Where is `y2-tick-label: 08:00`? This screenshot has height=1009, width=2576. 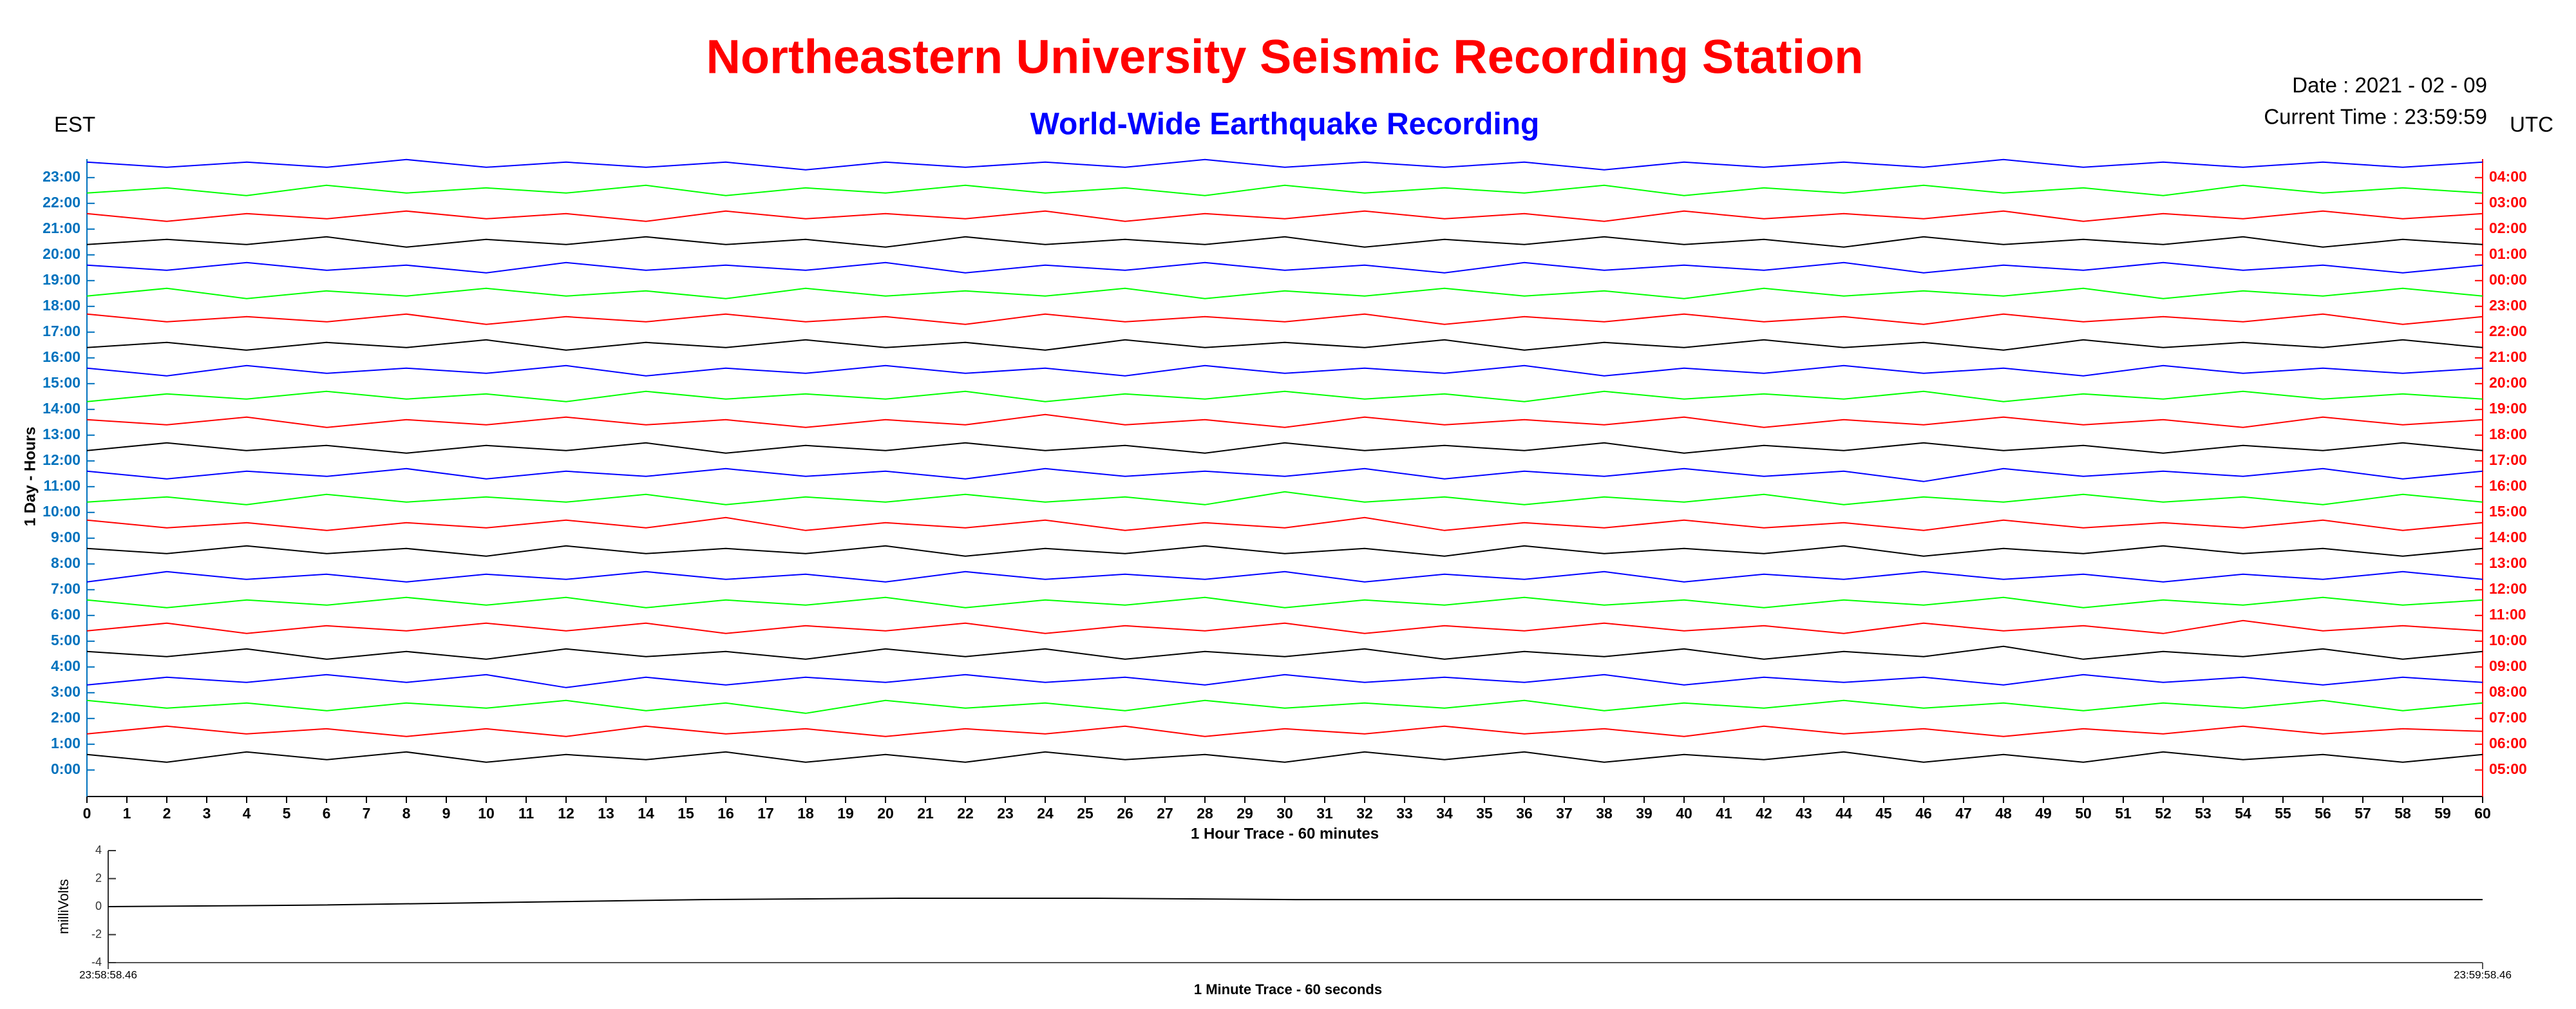
y2-tick-label: 08:00 is located at coordinates (2508, 691).